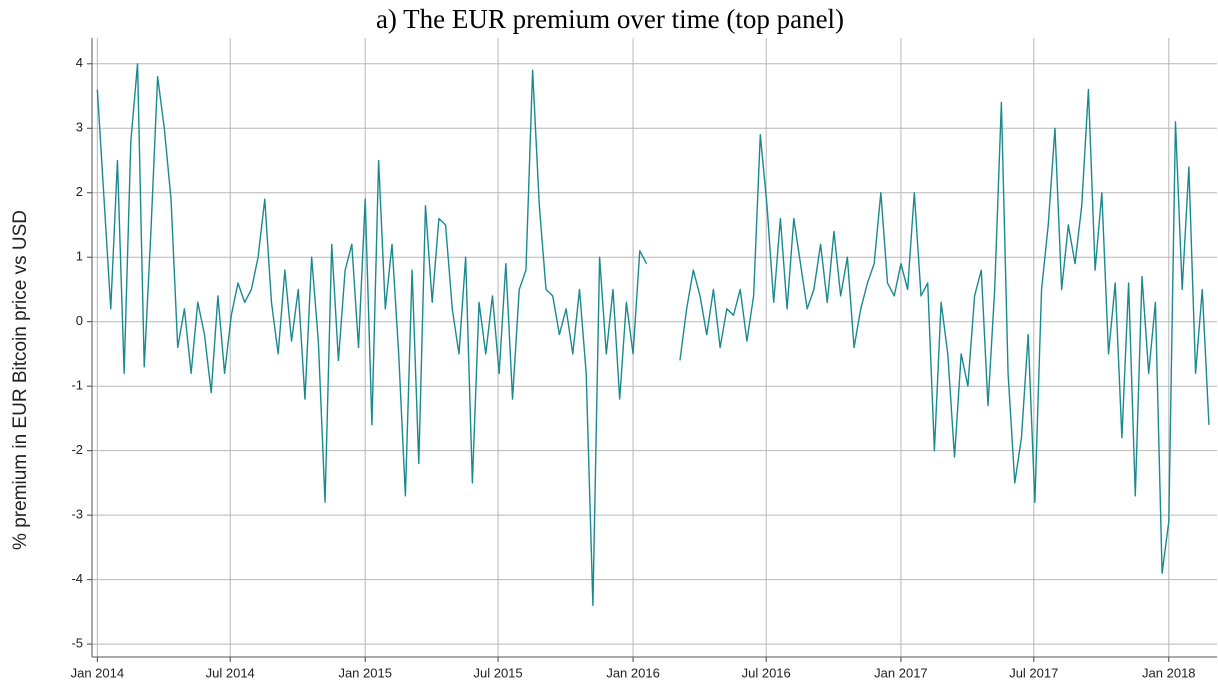 The image size is (1218, 685). I want to click on y-tick-label: -5, so click(77, 643).